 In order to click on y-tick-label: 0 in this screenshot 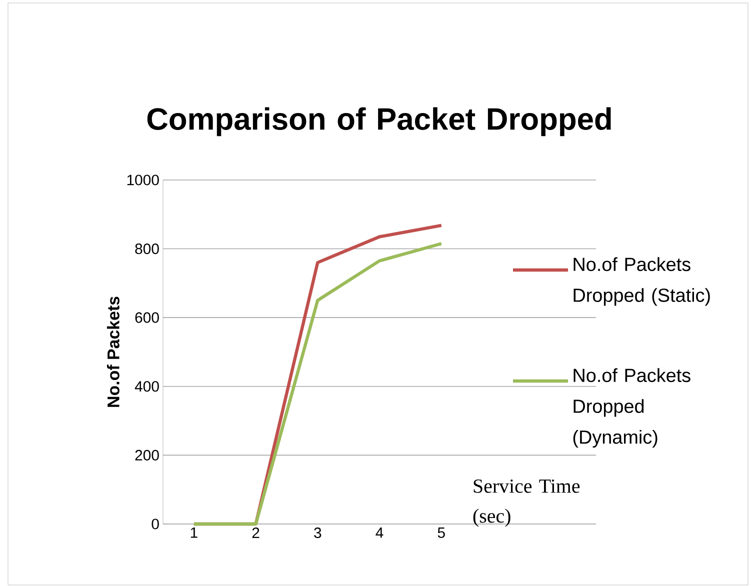, I will do `click(155, 524)`.